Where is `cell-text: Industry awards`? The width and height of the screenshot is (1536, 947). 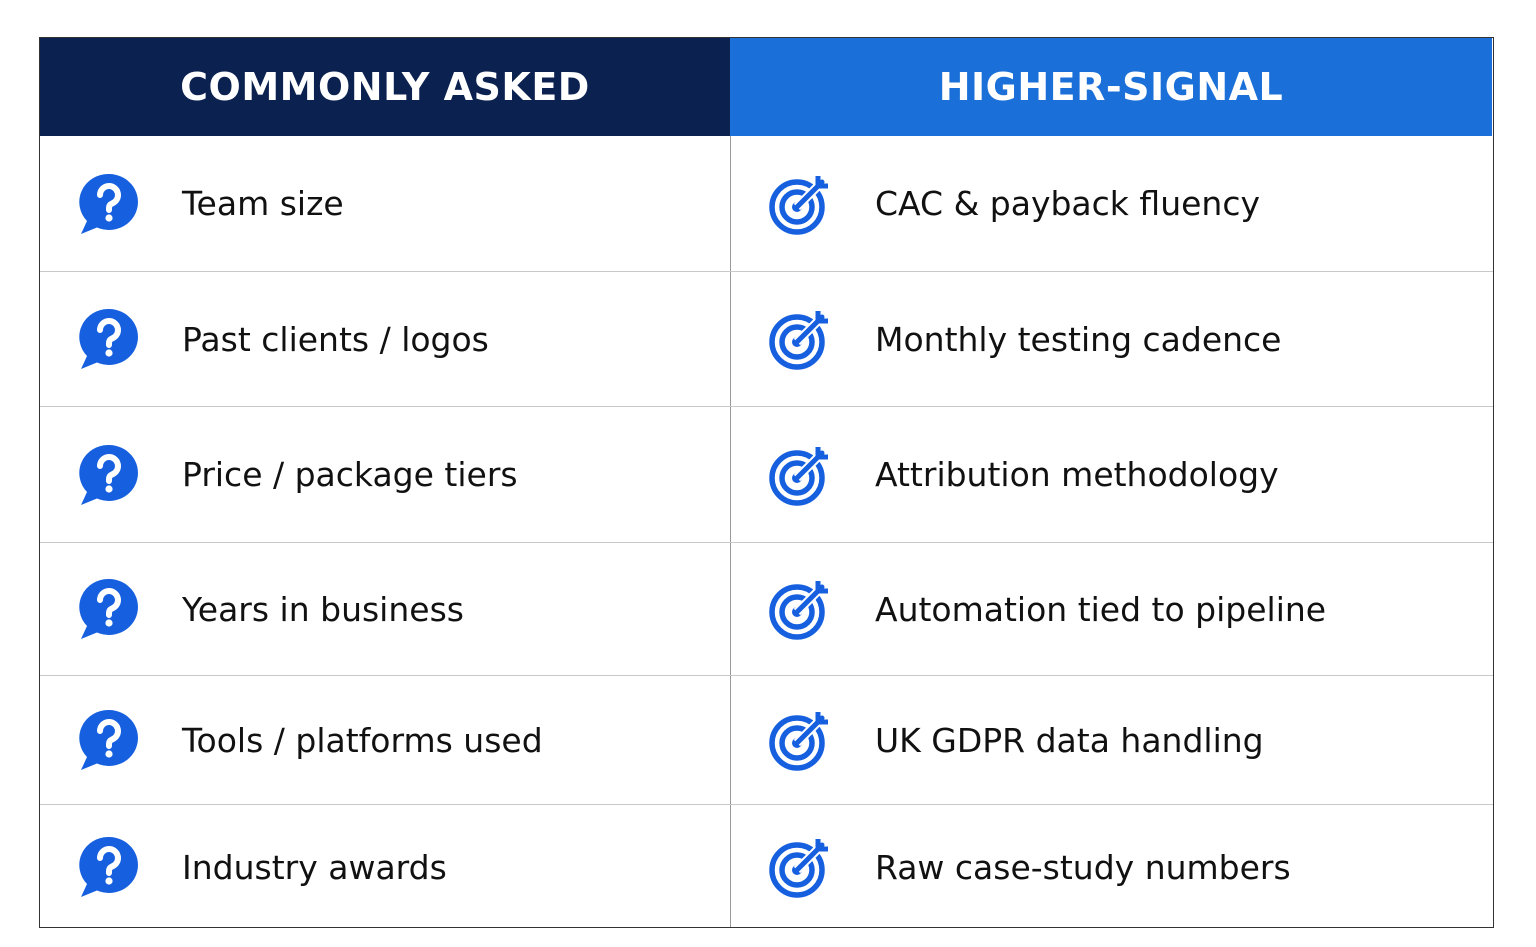
cell-text: Industry awards is located at coordinates (314, 867).